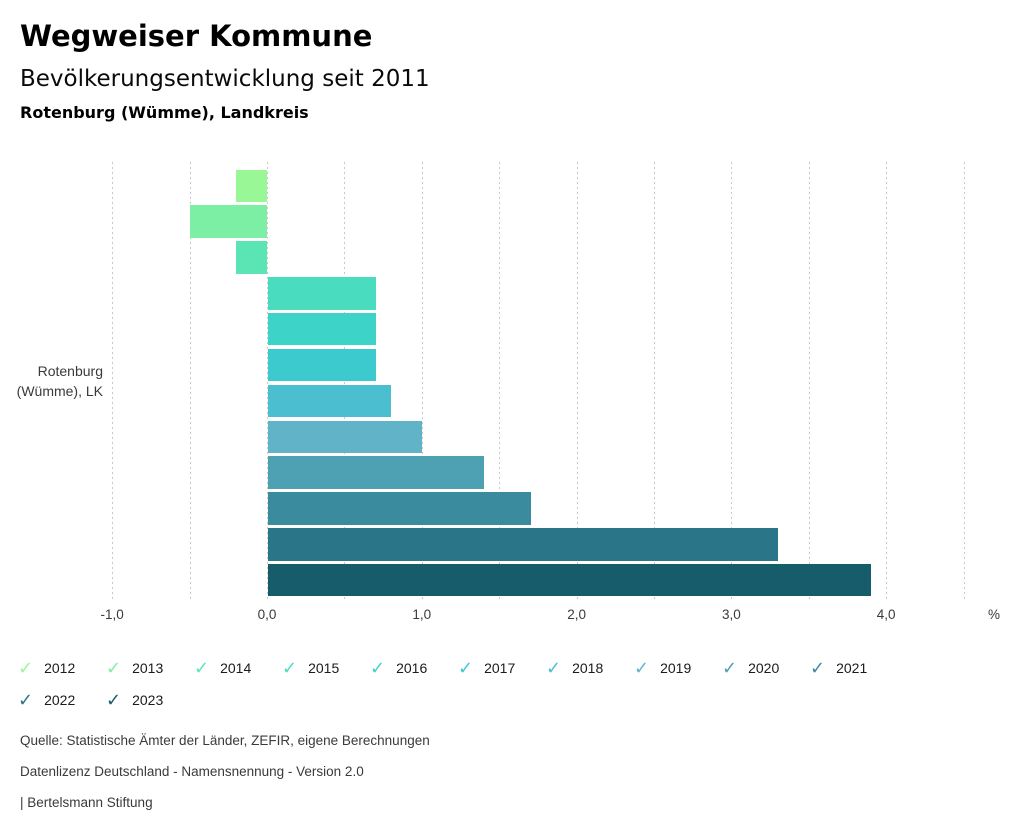  Describe the element at coordinates (399, 508) in the screenshot. I see `bar-2021` at that location.